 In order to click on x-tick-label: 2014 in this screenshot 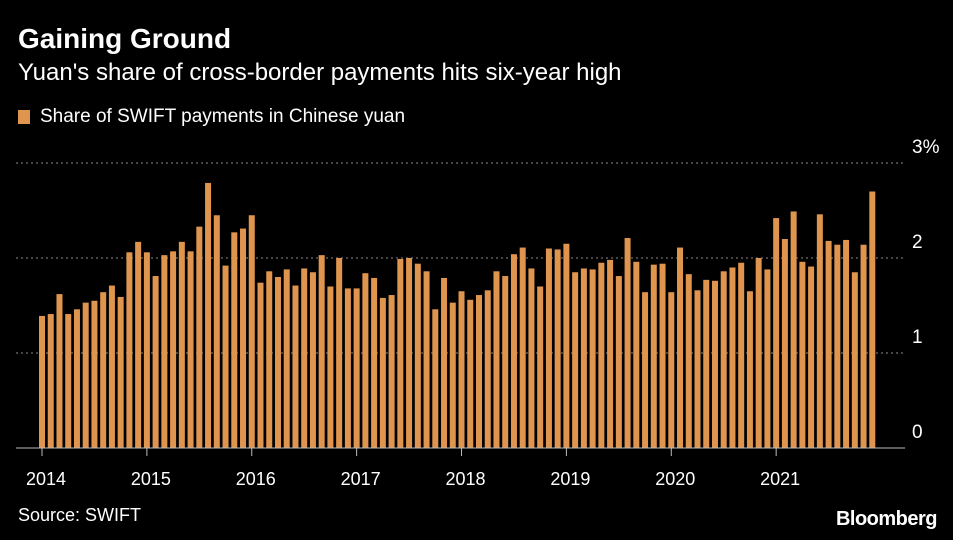, I will do `click(46, 479)`.